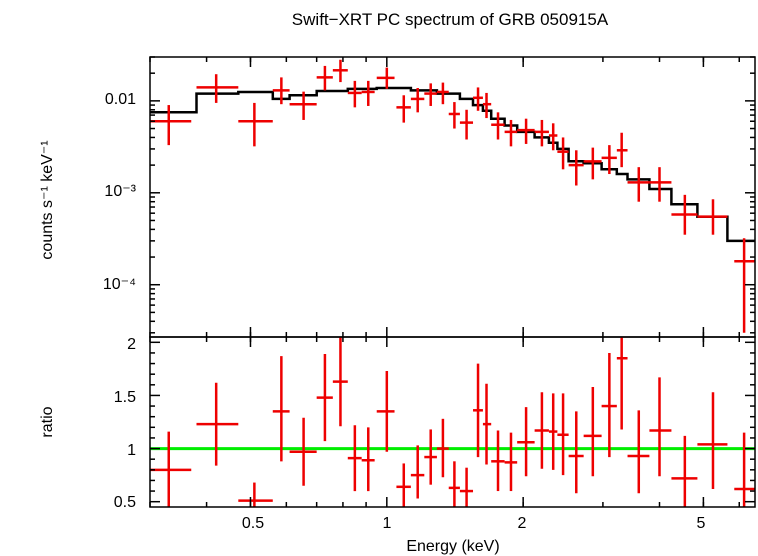  What do you see at coordinates (131, 344) in the screenshot?
I see `ratio-y-tick-2: 2` at bounding box center [131, 344].